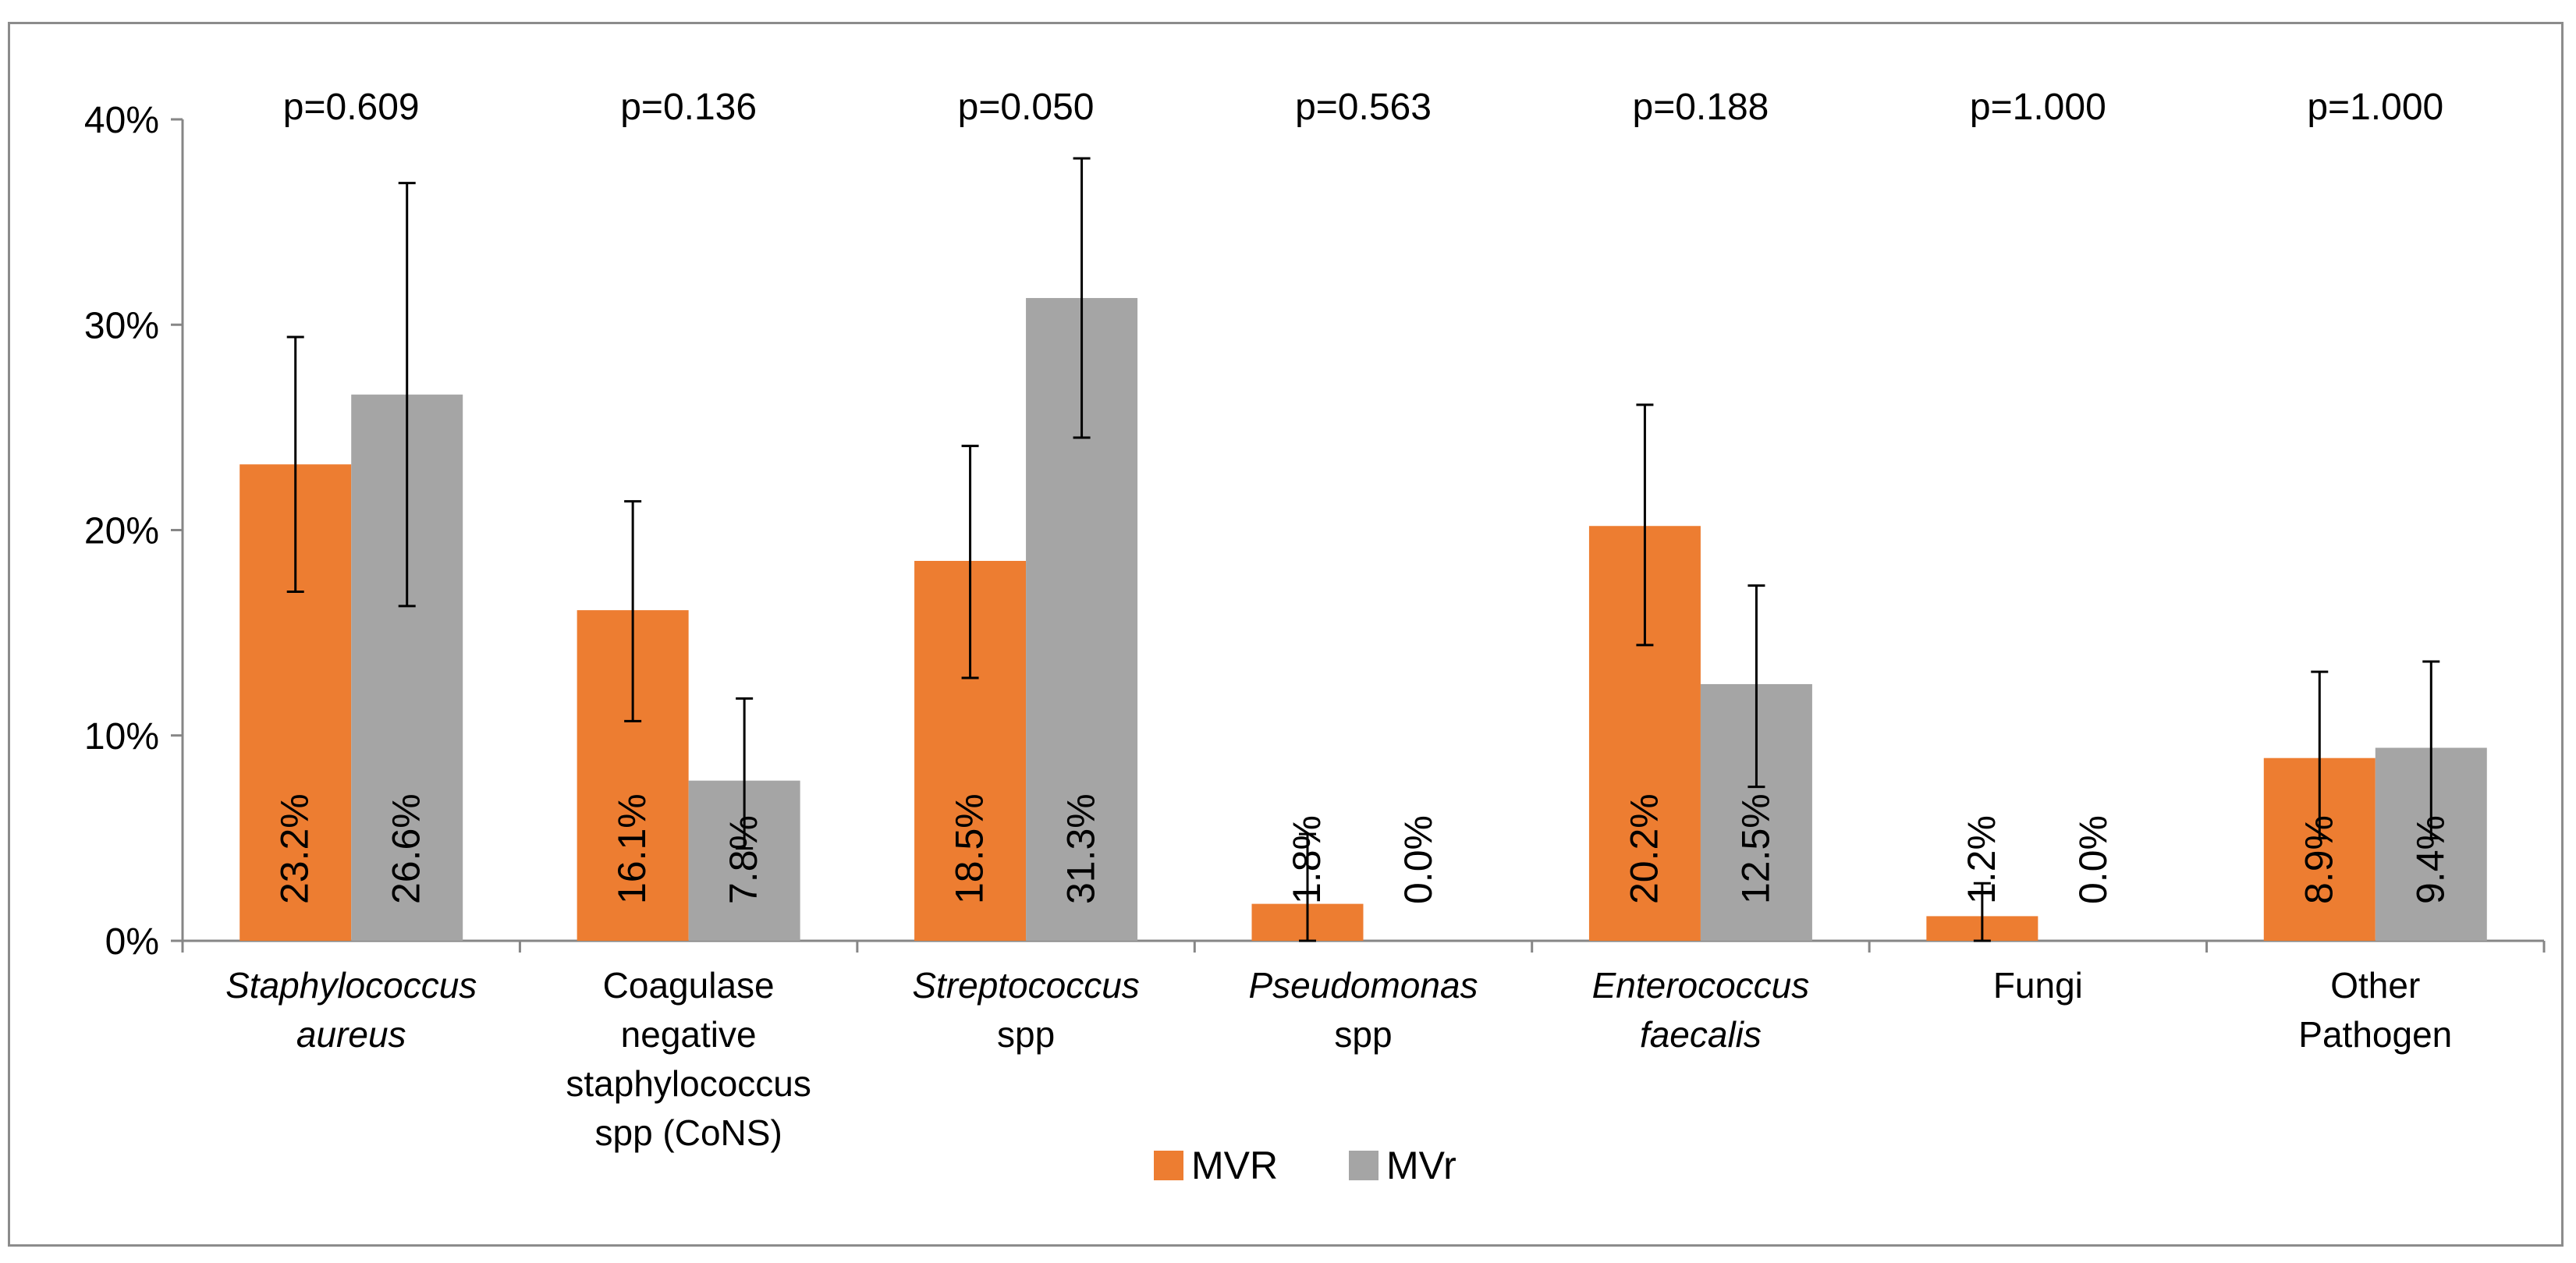  What do you see at coordinates (1363, 107) in the screenshot?
I see `p-value-label: p=0.563` at bounding box center [1363, 107].